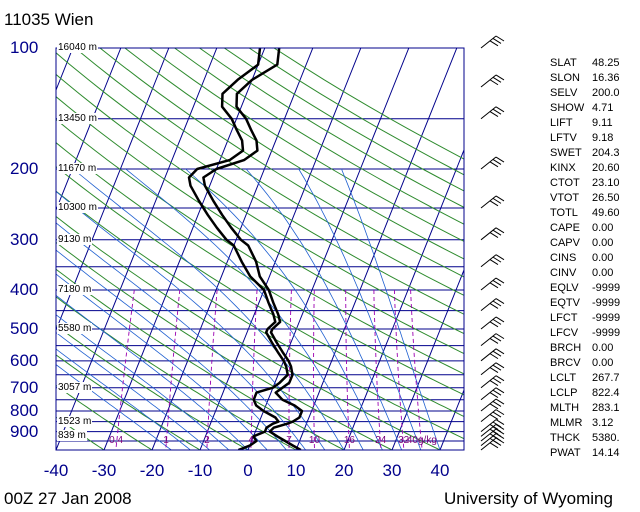 The height and width of the screenshot is (512, 640). What do you see at coordinates (77, 47) in the screenshot?
I see `height-label: 16040 m` at bounding box center [77, 47].